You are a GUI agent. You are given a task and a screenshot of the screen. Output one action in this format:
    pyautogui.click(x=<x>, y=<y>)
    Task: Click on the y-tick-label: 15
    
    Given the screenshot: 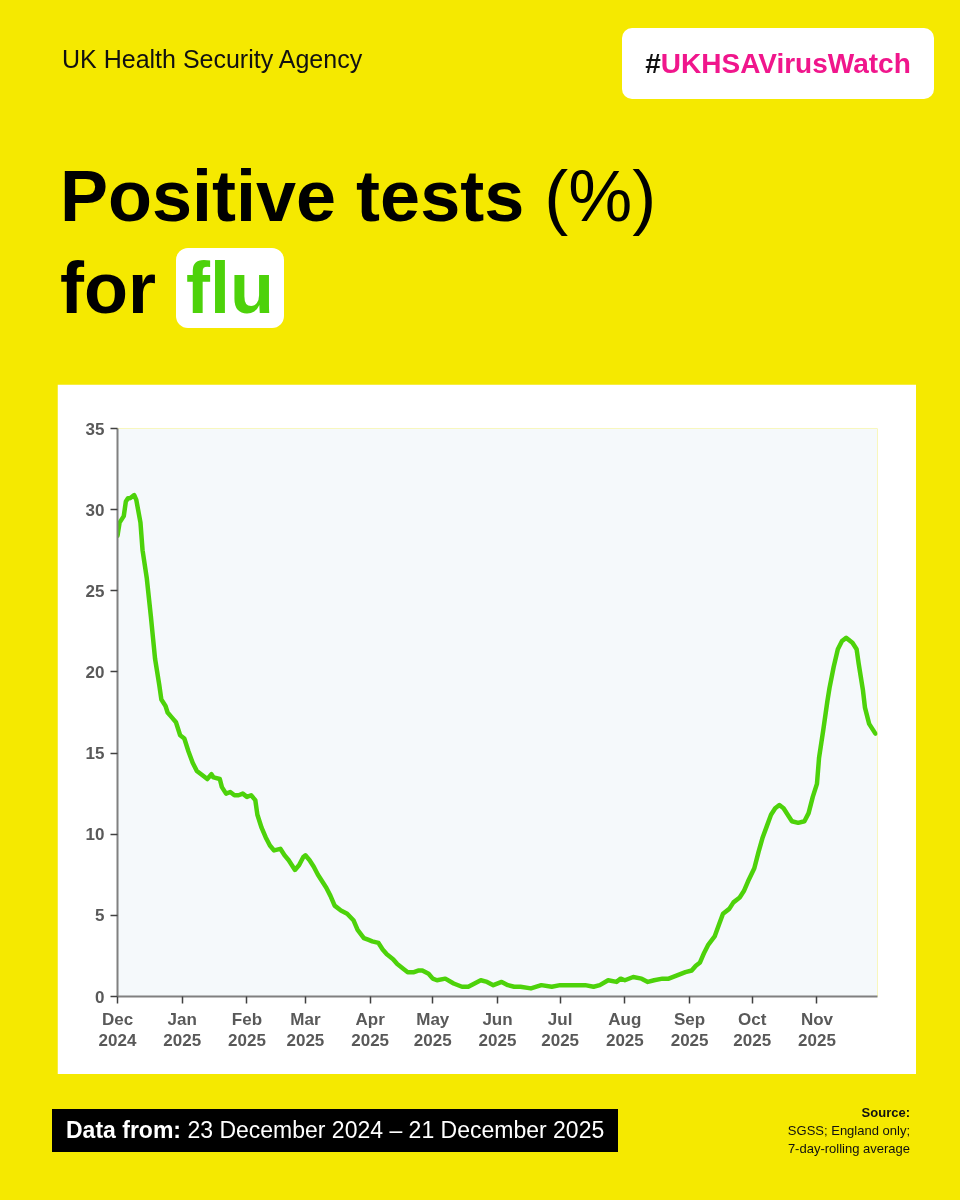 What is the action you would take?
    pyautogui.click(x=95, y=754)
    